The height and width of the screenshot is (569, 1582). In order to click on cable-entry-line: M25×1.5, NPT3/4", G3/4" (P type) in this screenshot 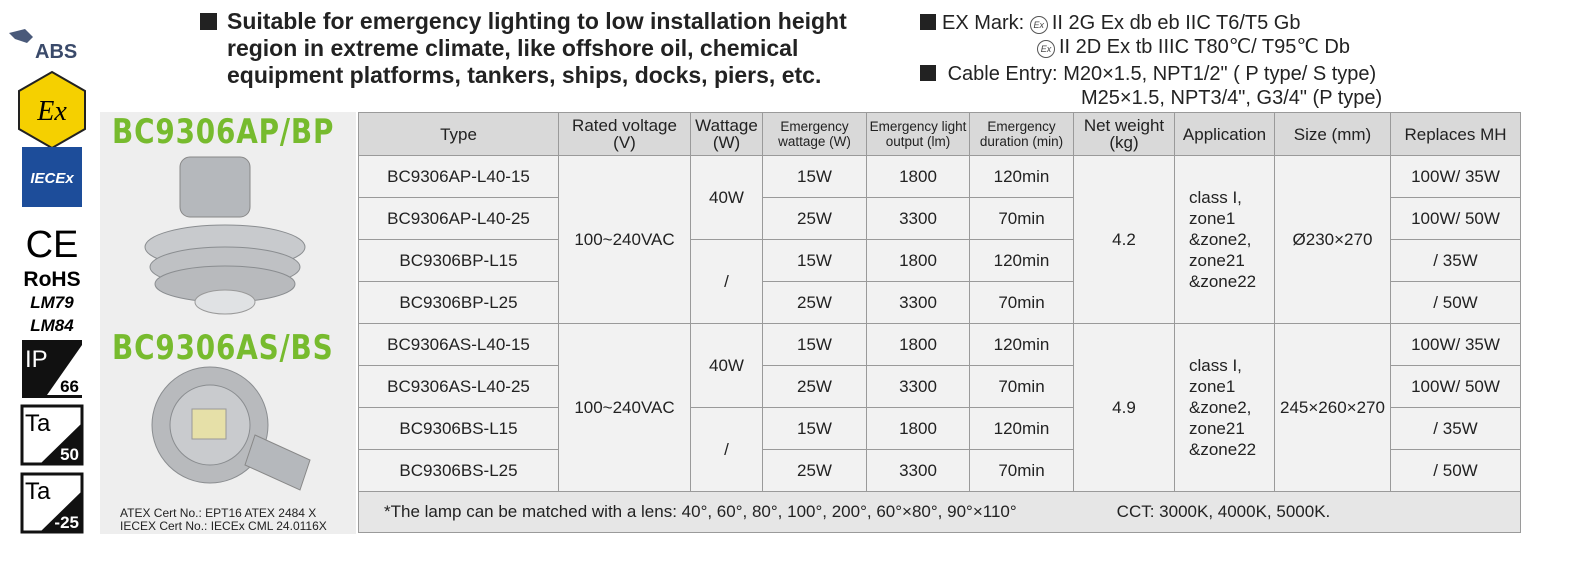, I will do `click(1232, 98)`.